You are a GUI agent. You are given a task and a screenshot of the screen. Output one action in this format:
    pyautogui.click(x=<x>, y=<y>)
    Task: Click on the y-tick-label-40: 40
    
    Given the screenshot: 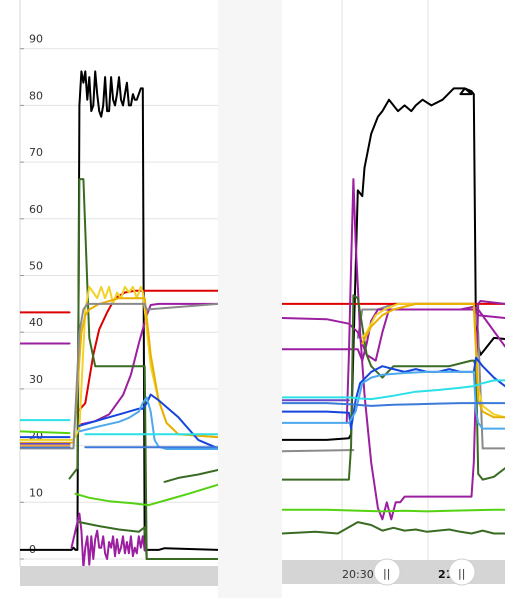 What is the action you would take?
    pyautogui.click(x=36, y=322)
    